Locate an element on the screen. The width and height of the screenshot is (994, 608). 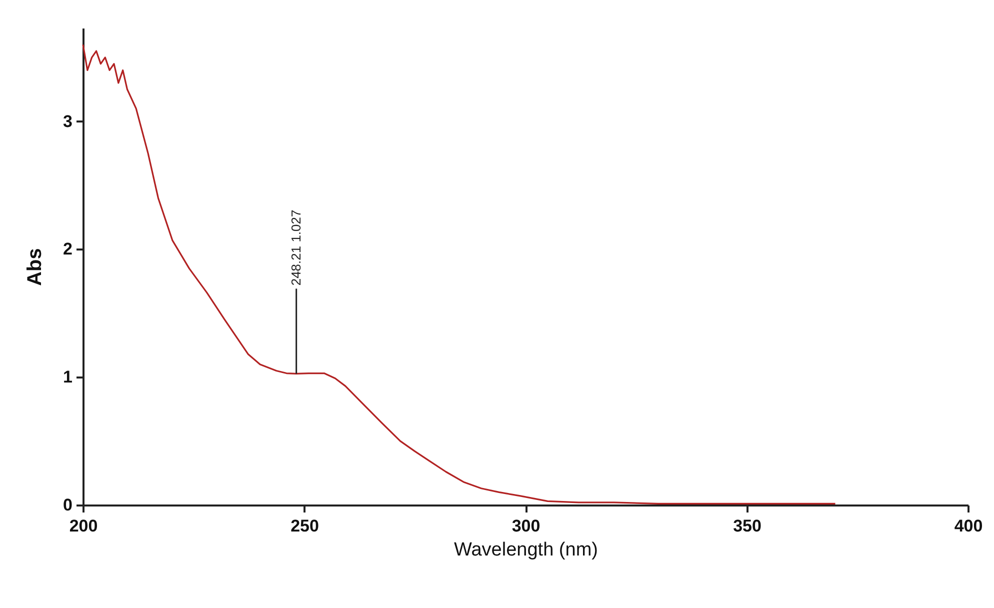
y-axis-title: Abs is located at coordinates (35, 267).